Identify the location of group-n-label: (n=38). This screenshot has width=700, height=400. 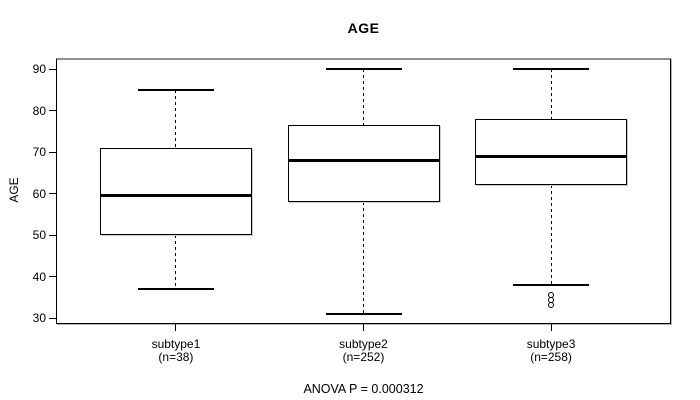
(176, 357).